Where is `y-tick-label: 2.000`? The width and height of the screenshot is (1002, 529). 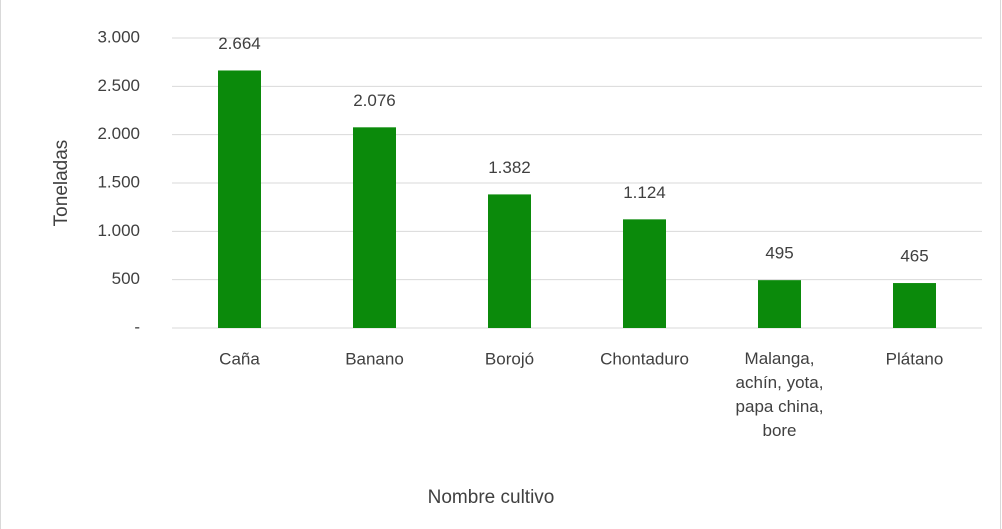
y-tick-label: 2.000 is located at coordinates (118, 133).